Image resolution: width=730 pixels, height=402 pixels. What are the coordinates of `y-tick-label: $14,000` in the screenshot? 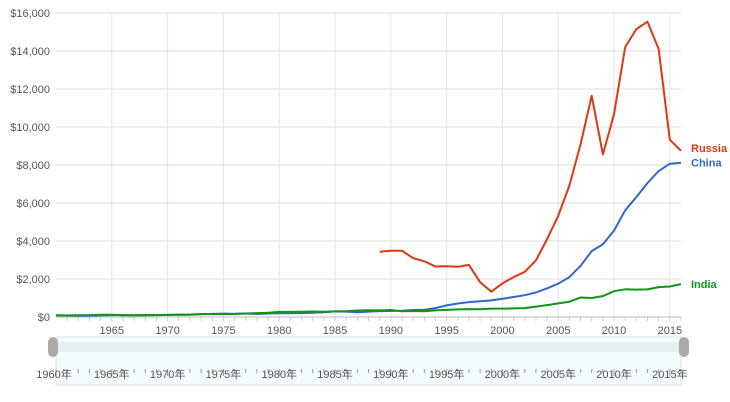 It's located at (30, 52).